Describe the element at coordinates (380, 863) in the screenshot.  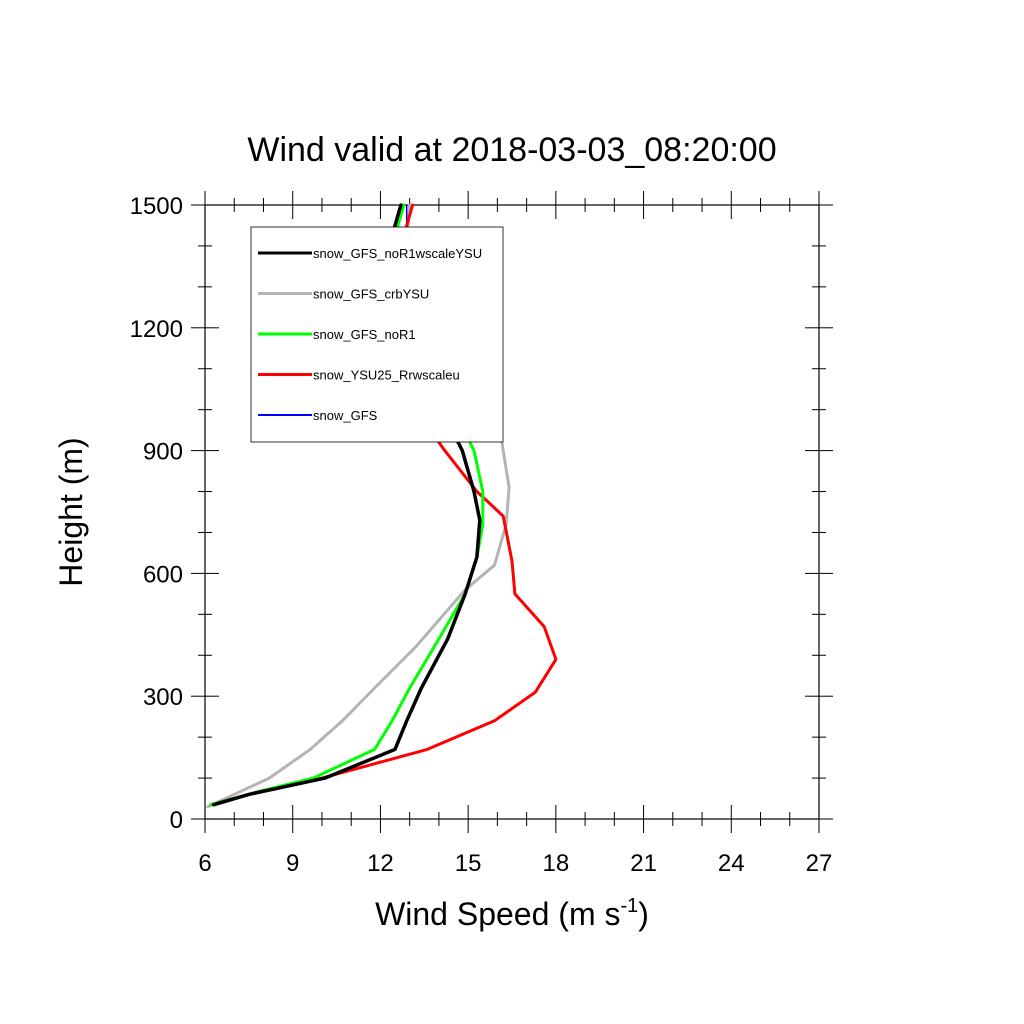
I see `x-tick-label: 12` at that location.